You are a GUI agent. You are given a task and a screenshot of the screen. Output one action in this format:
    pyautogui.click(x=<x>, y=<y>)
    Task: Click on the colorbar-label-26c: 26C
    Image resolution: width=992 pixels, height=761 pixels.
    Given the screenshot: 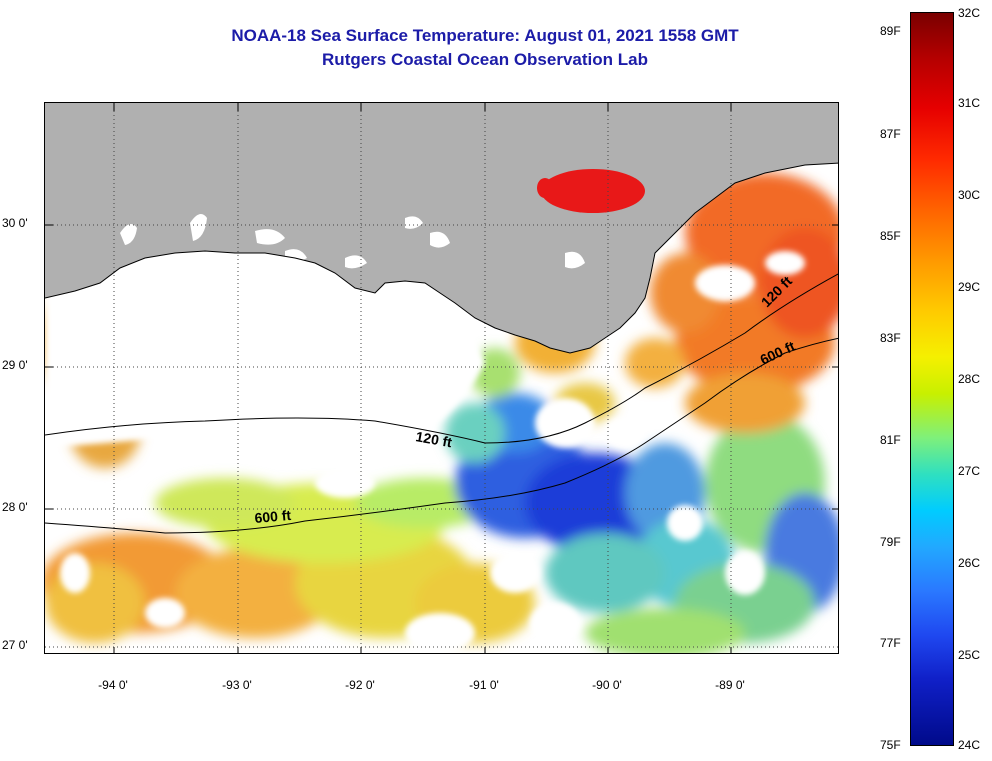 What is the action you would take?
    pyautogui.click(x=969, y=563)
    